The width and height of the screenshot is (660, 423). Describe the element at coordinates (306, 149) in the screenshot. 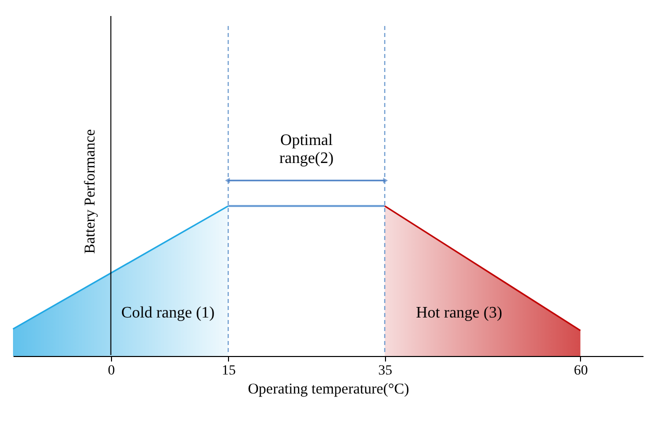

I see `text: Optimal range(2)` at that location.